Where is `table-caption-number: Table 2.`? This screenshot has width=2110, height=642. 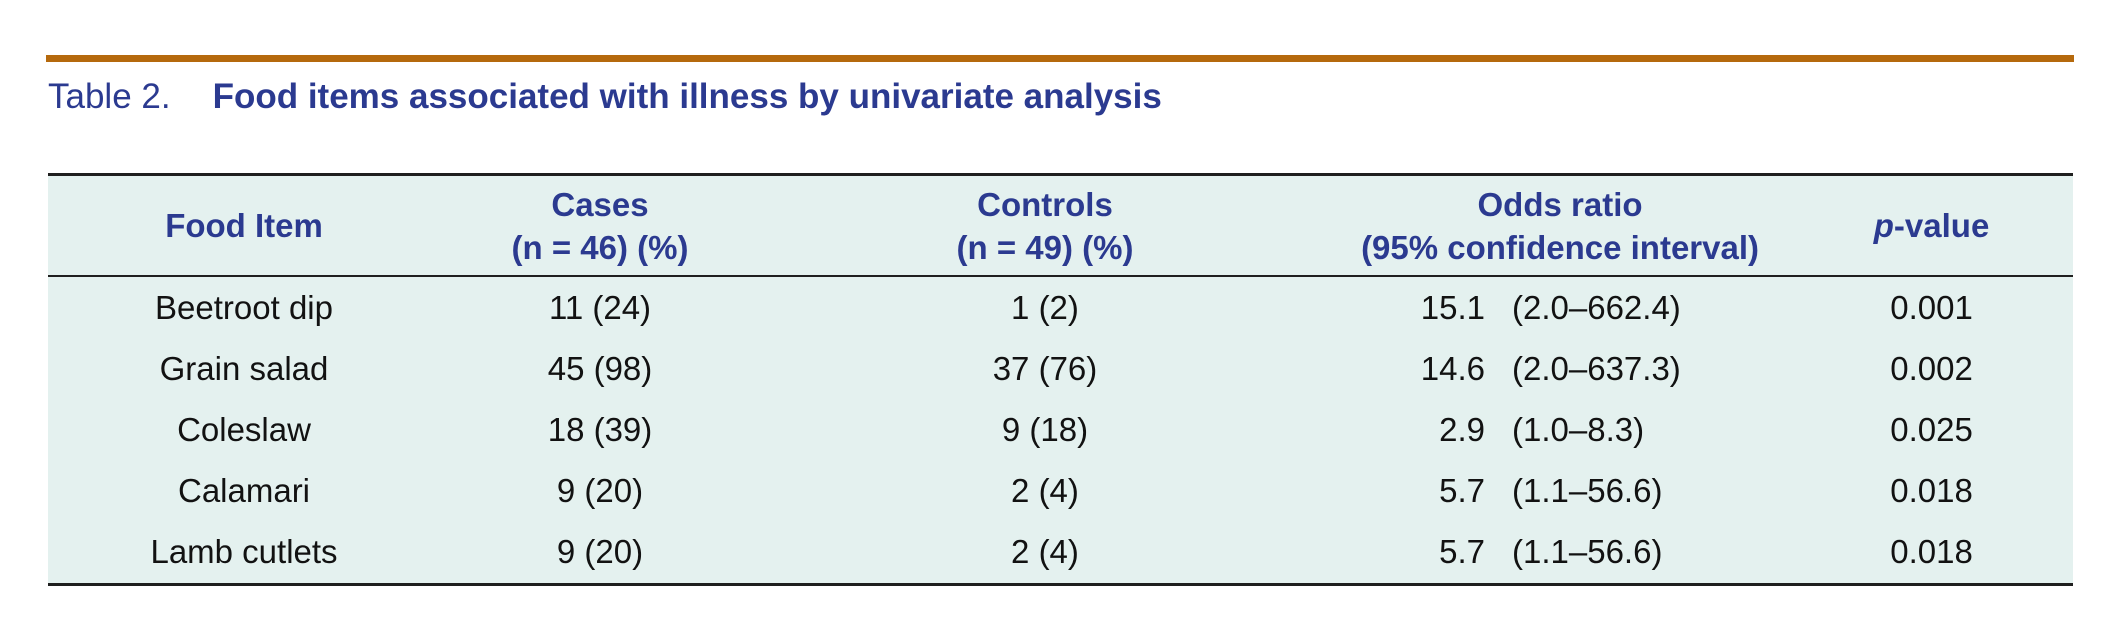 table-caption-number: Table 2. is located at coordinates (109, 96).